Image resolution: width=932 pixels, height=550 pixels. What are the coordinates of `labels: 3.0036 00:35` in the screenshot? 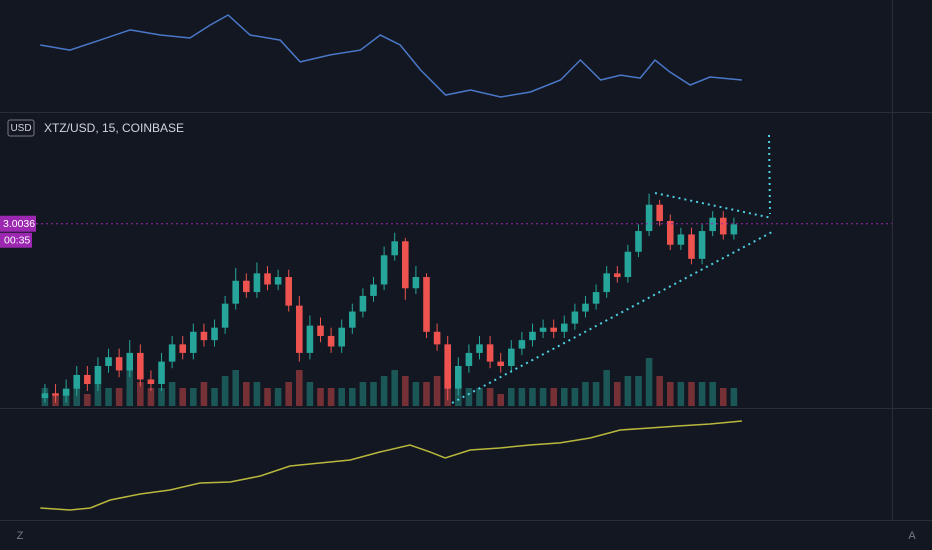 It's located at (18, 231).